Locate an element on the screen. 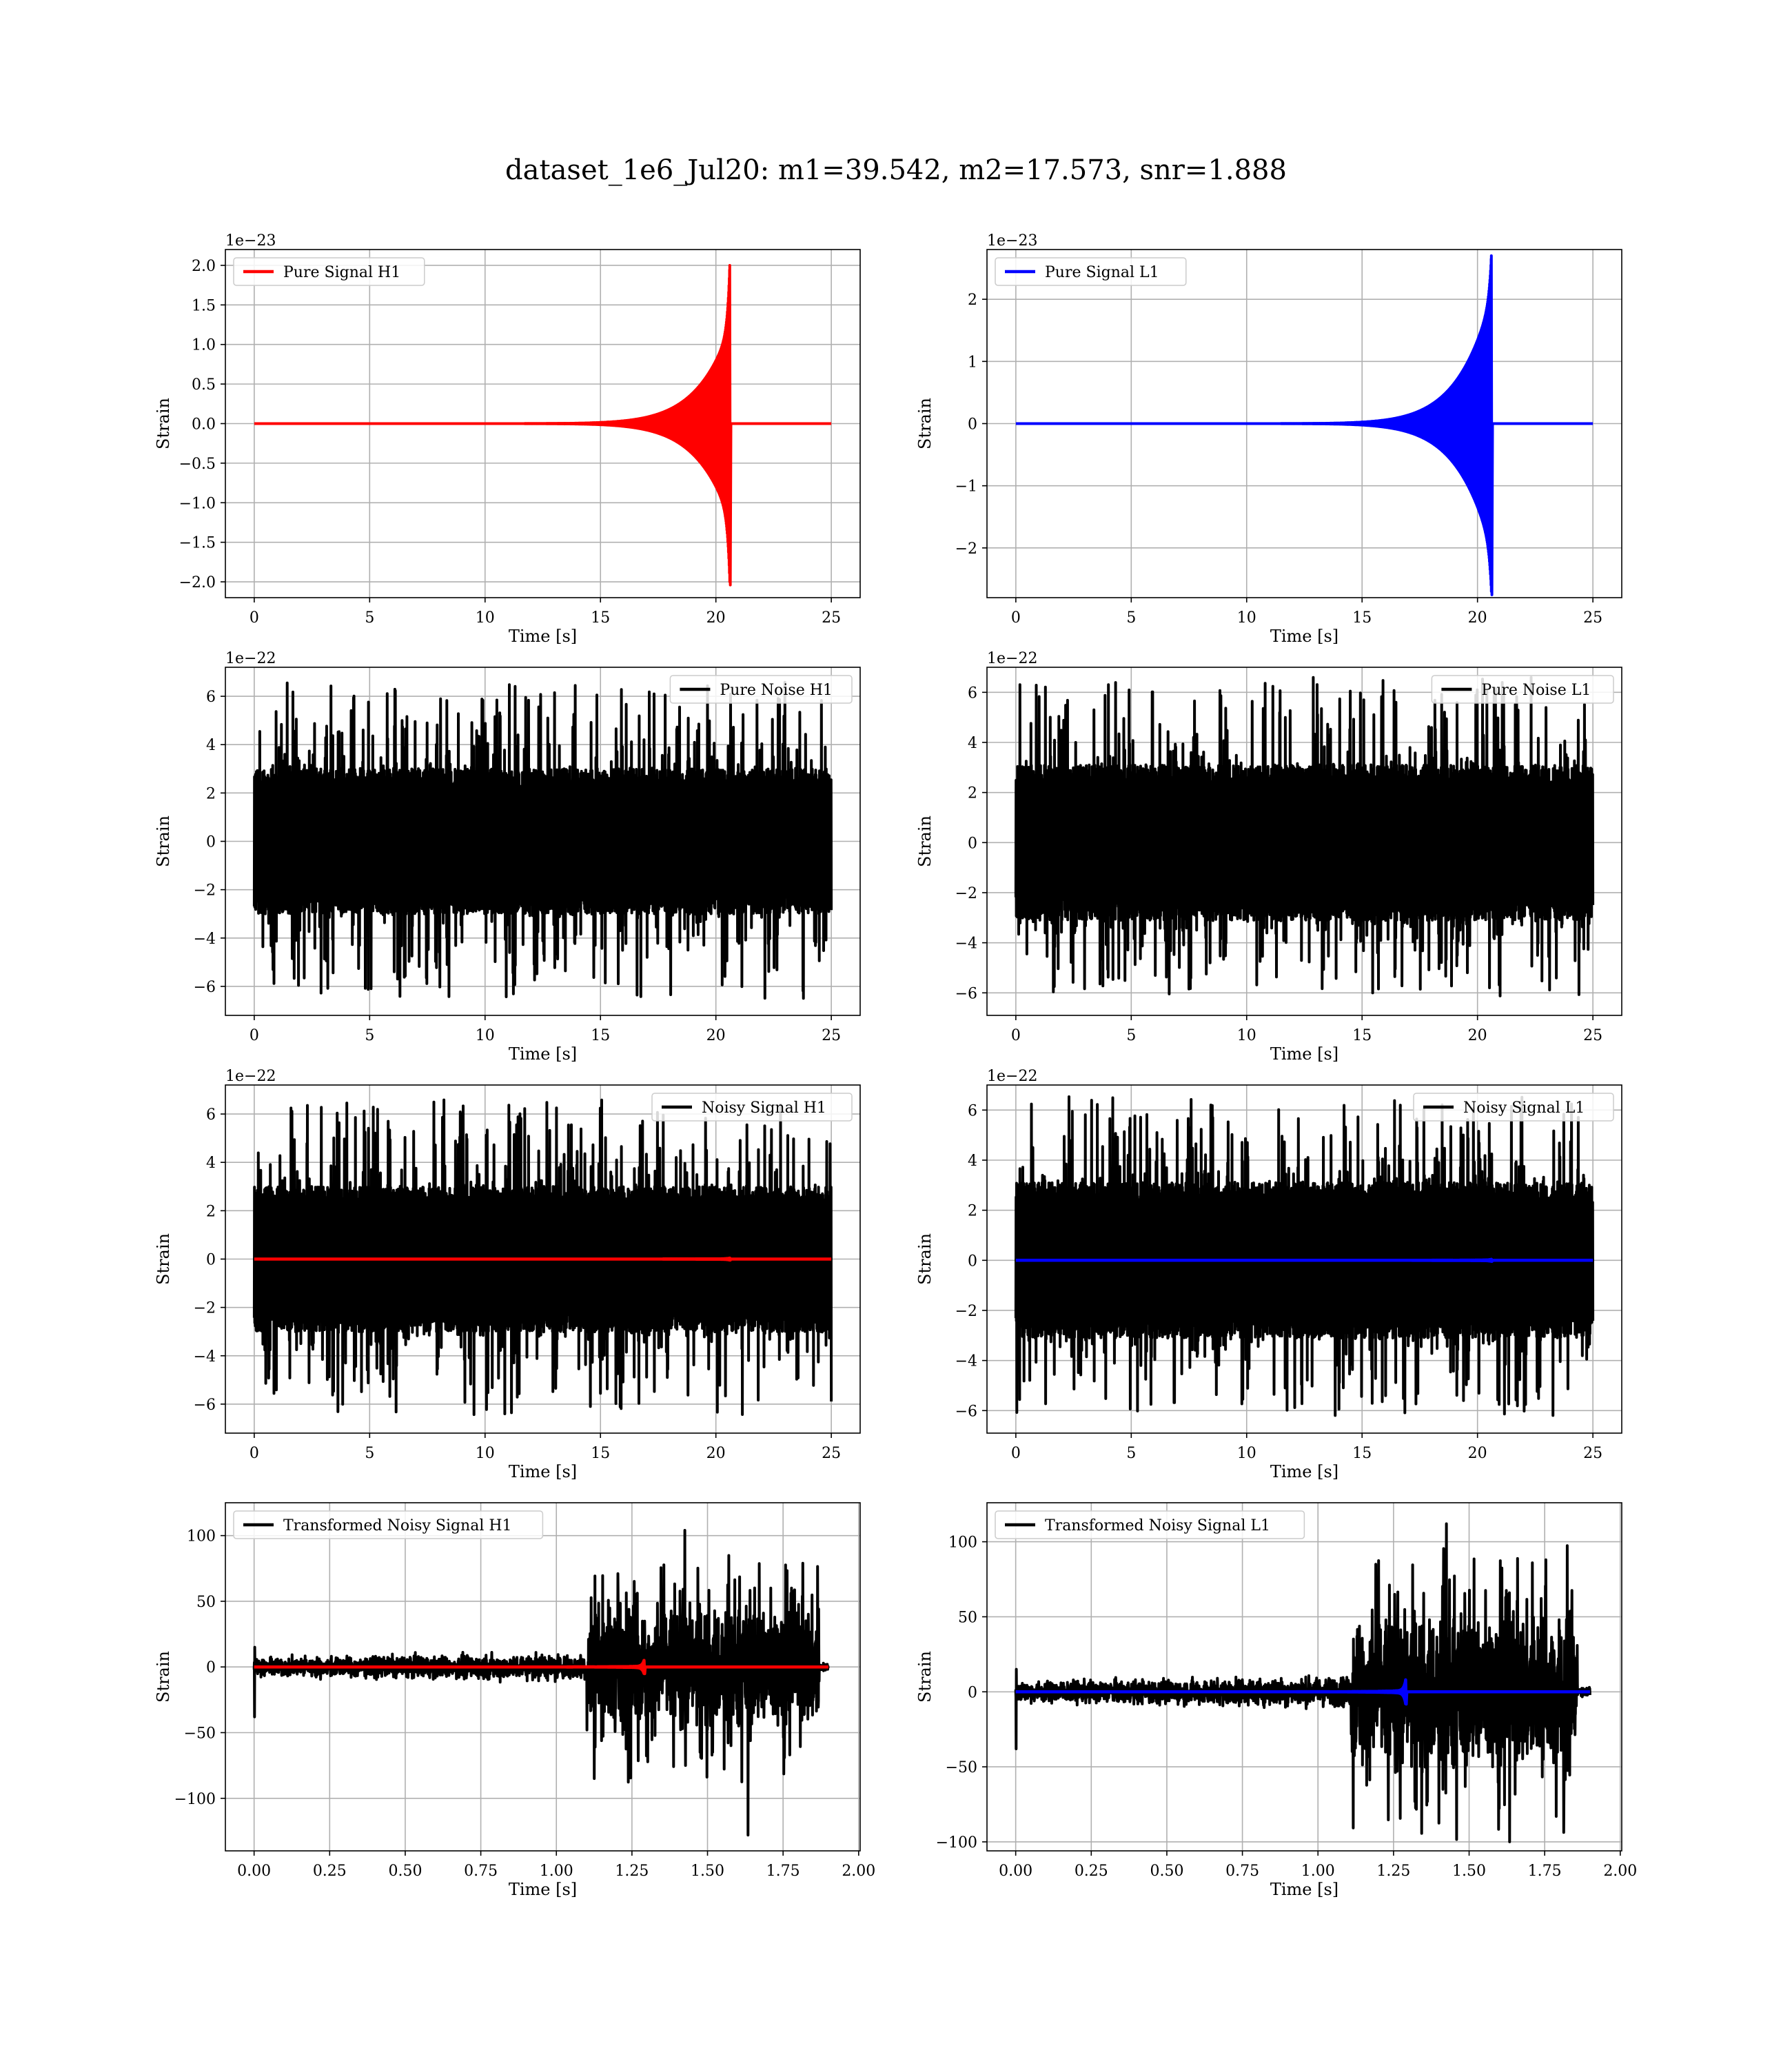 The width and height of the screenshot is (1792, 2068). legend-label: Pure Noise H1 is located at coordinates (776, 690).